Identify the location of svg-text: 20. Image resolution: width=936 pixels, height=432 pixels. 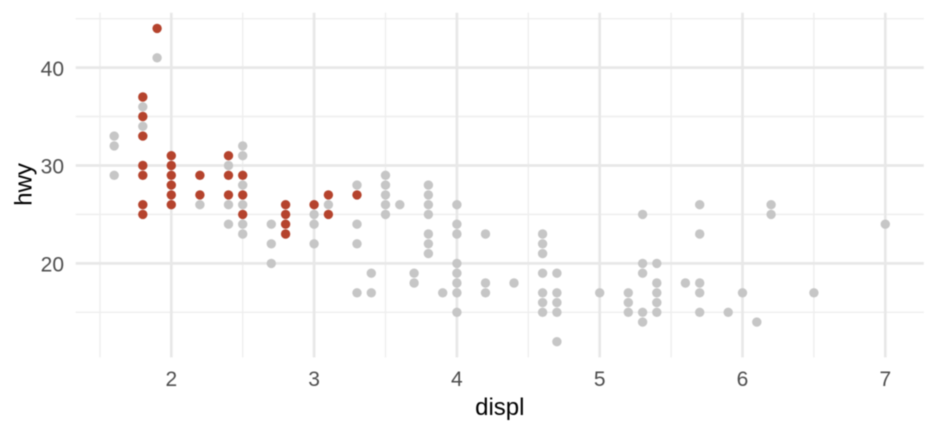
(52, 265).